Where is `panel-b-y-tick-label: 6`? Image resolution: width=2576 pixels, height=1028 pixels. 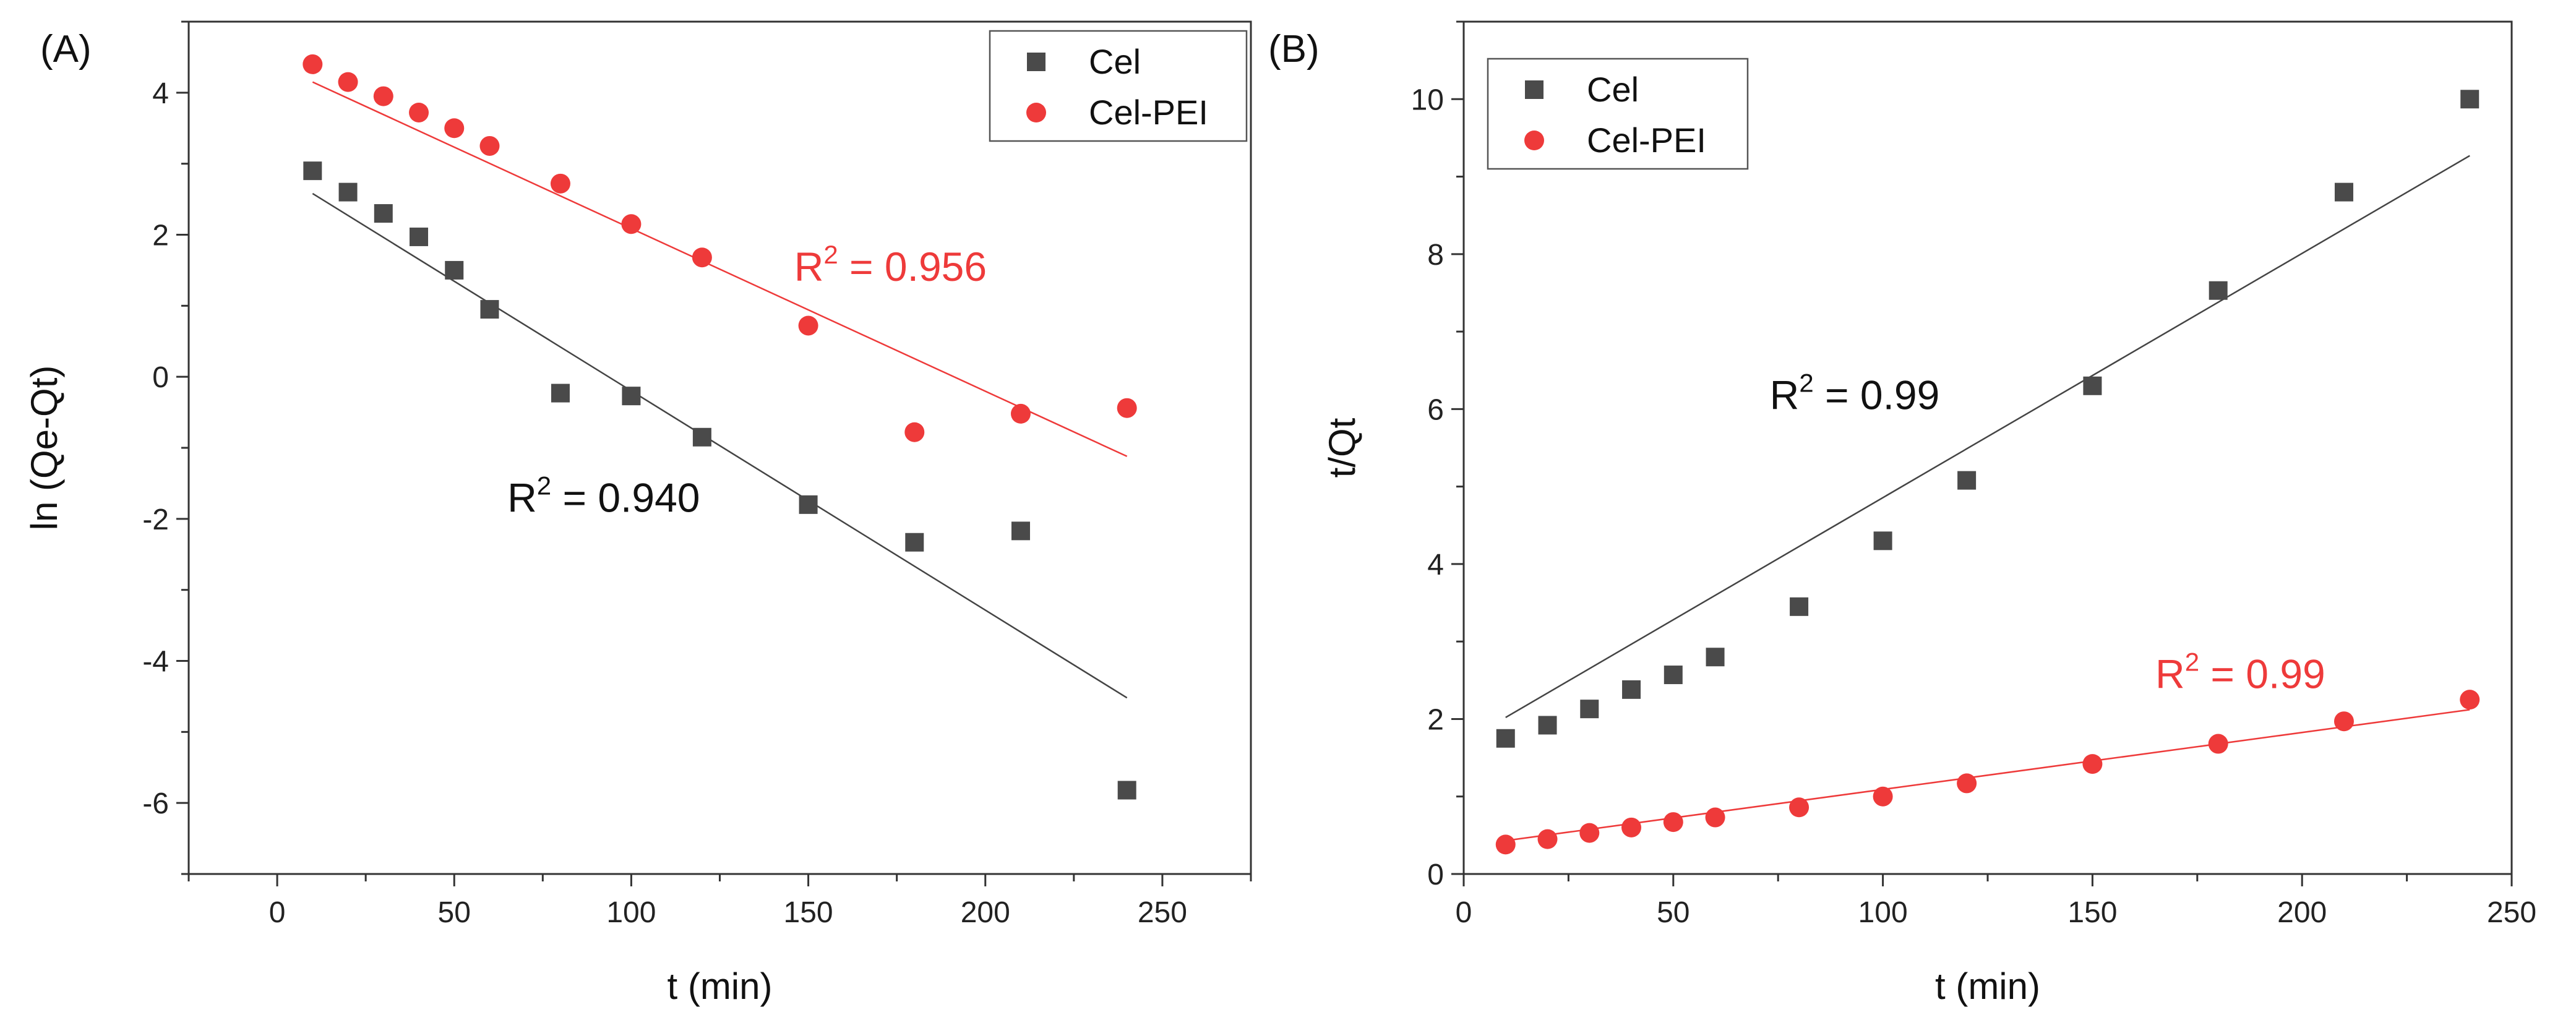 panel-b-y-tick-label: 6 is located at coordinates (1435, 409).